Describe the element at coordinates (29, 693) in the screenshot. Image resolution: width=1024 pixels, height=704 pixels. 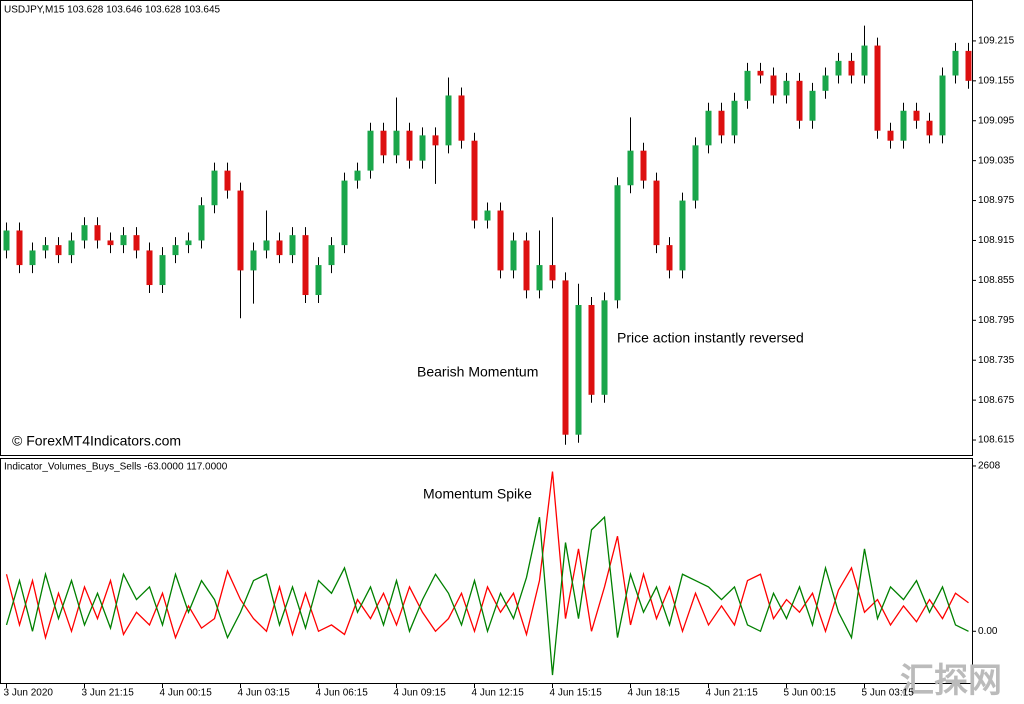
I see `x-tick-label: 3 Jun 2020` at that location.